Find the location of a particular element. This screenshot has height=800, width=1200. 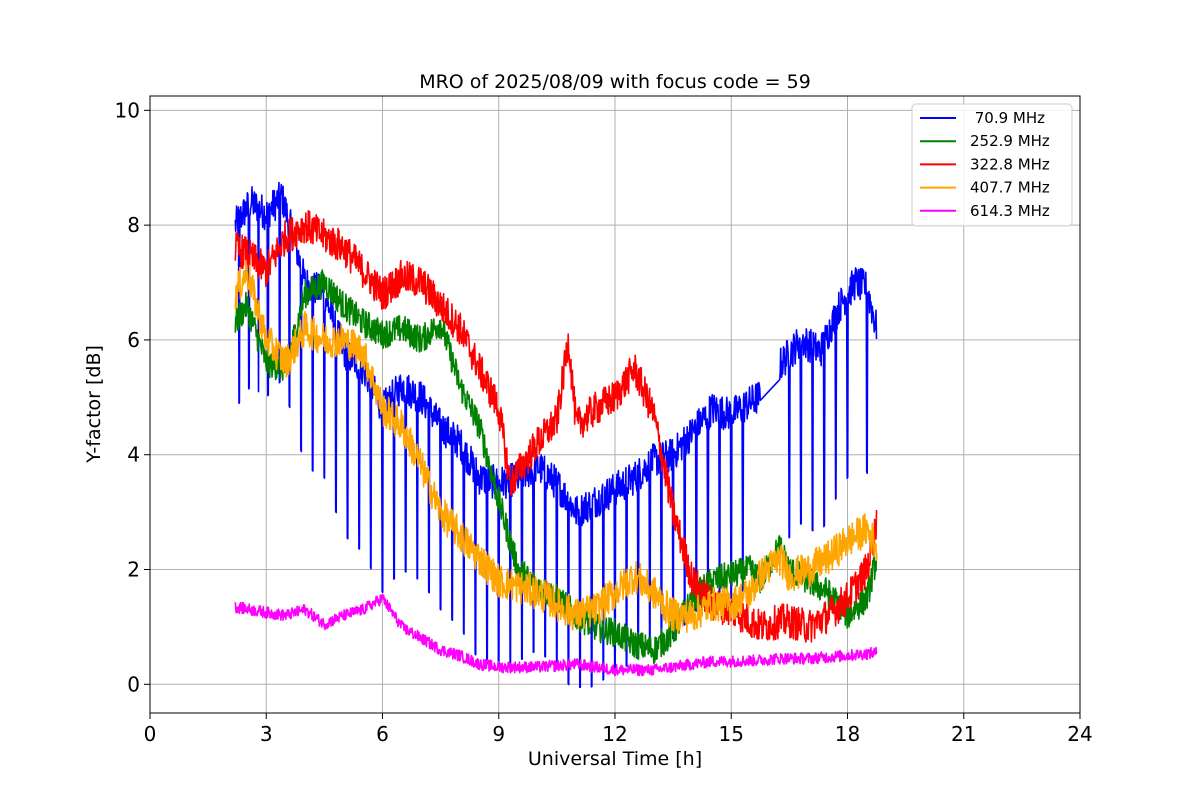

series-line is located at coordinates (556, 635).